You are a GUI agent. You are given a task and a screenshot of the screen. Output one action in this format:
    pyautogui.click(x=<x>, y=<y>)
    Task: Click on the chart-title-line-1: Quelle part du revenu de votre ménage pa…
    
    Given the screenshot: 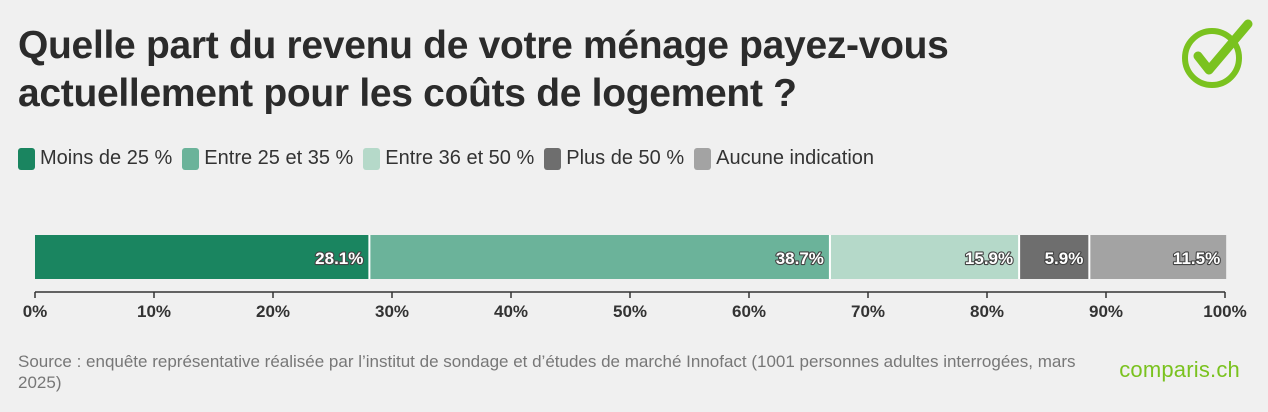 What is the action you would take?
    pyautogui.click(x=483, y=45)
    